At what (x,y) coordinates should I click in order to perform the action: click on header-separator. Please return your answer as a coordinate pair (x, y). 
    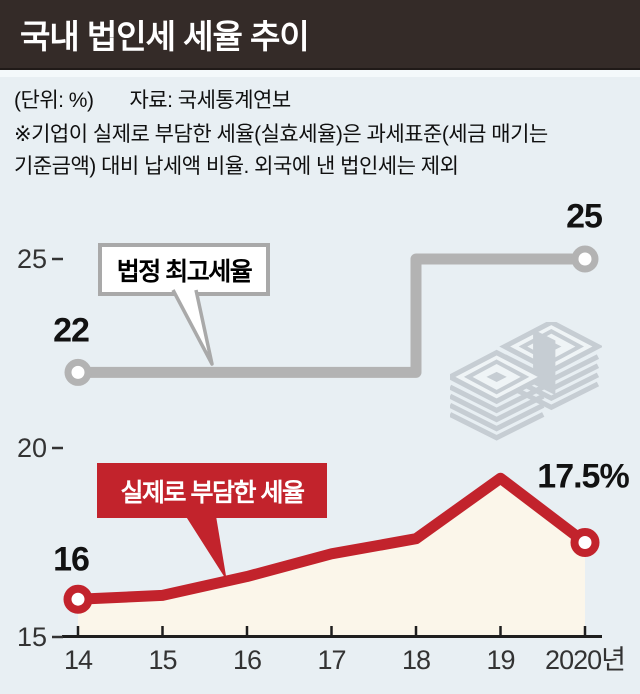
    Looking at the image, I should click on (320, 73).